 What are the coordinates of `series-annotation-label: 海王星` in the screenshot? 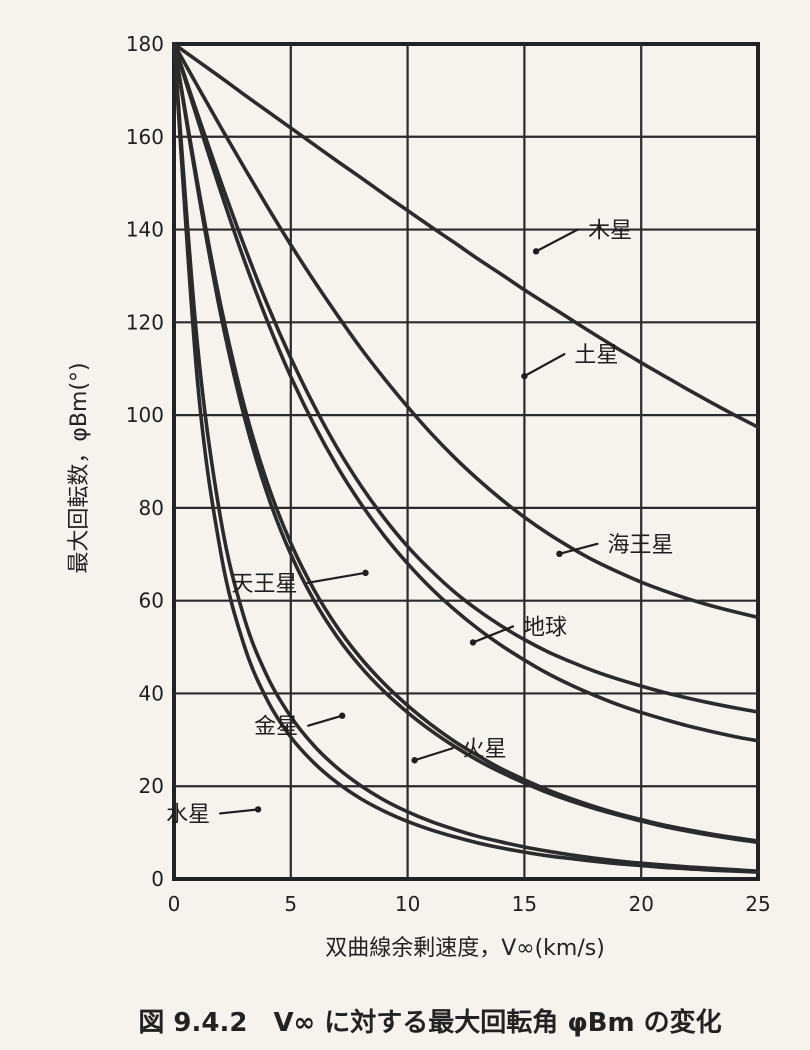 It's located at (640, 545).